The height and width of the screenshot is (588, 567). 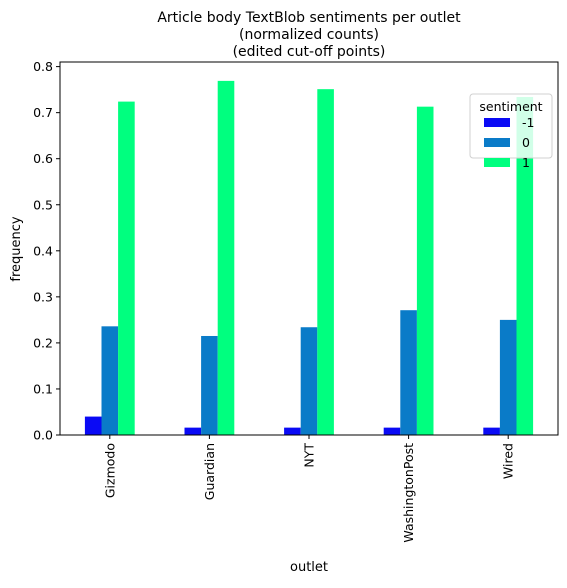 What do you see at coordinates (309, 567) in the screenshot?
I see `x-axis-label: outlet` at bounding box center [309, 567].